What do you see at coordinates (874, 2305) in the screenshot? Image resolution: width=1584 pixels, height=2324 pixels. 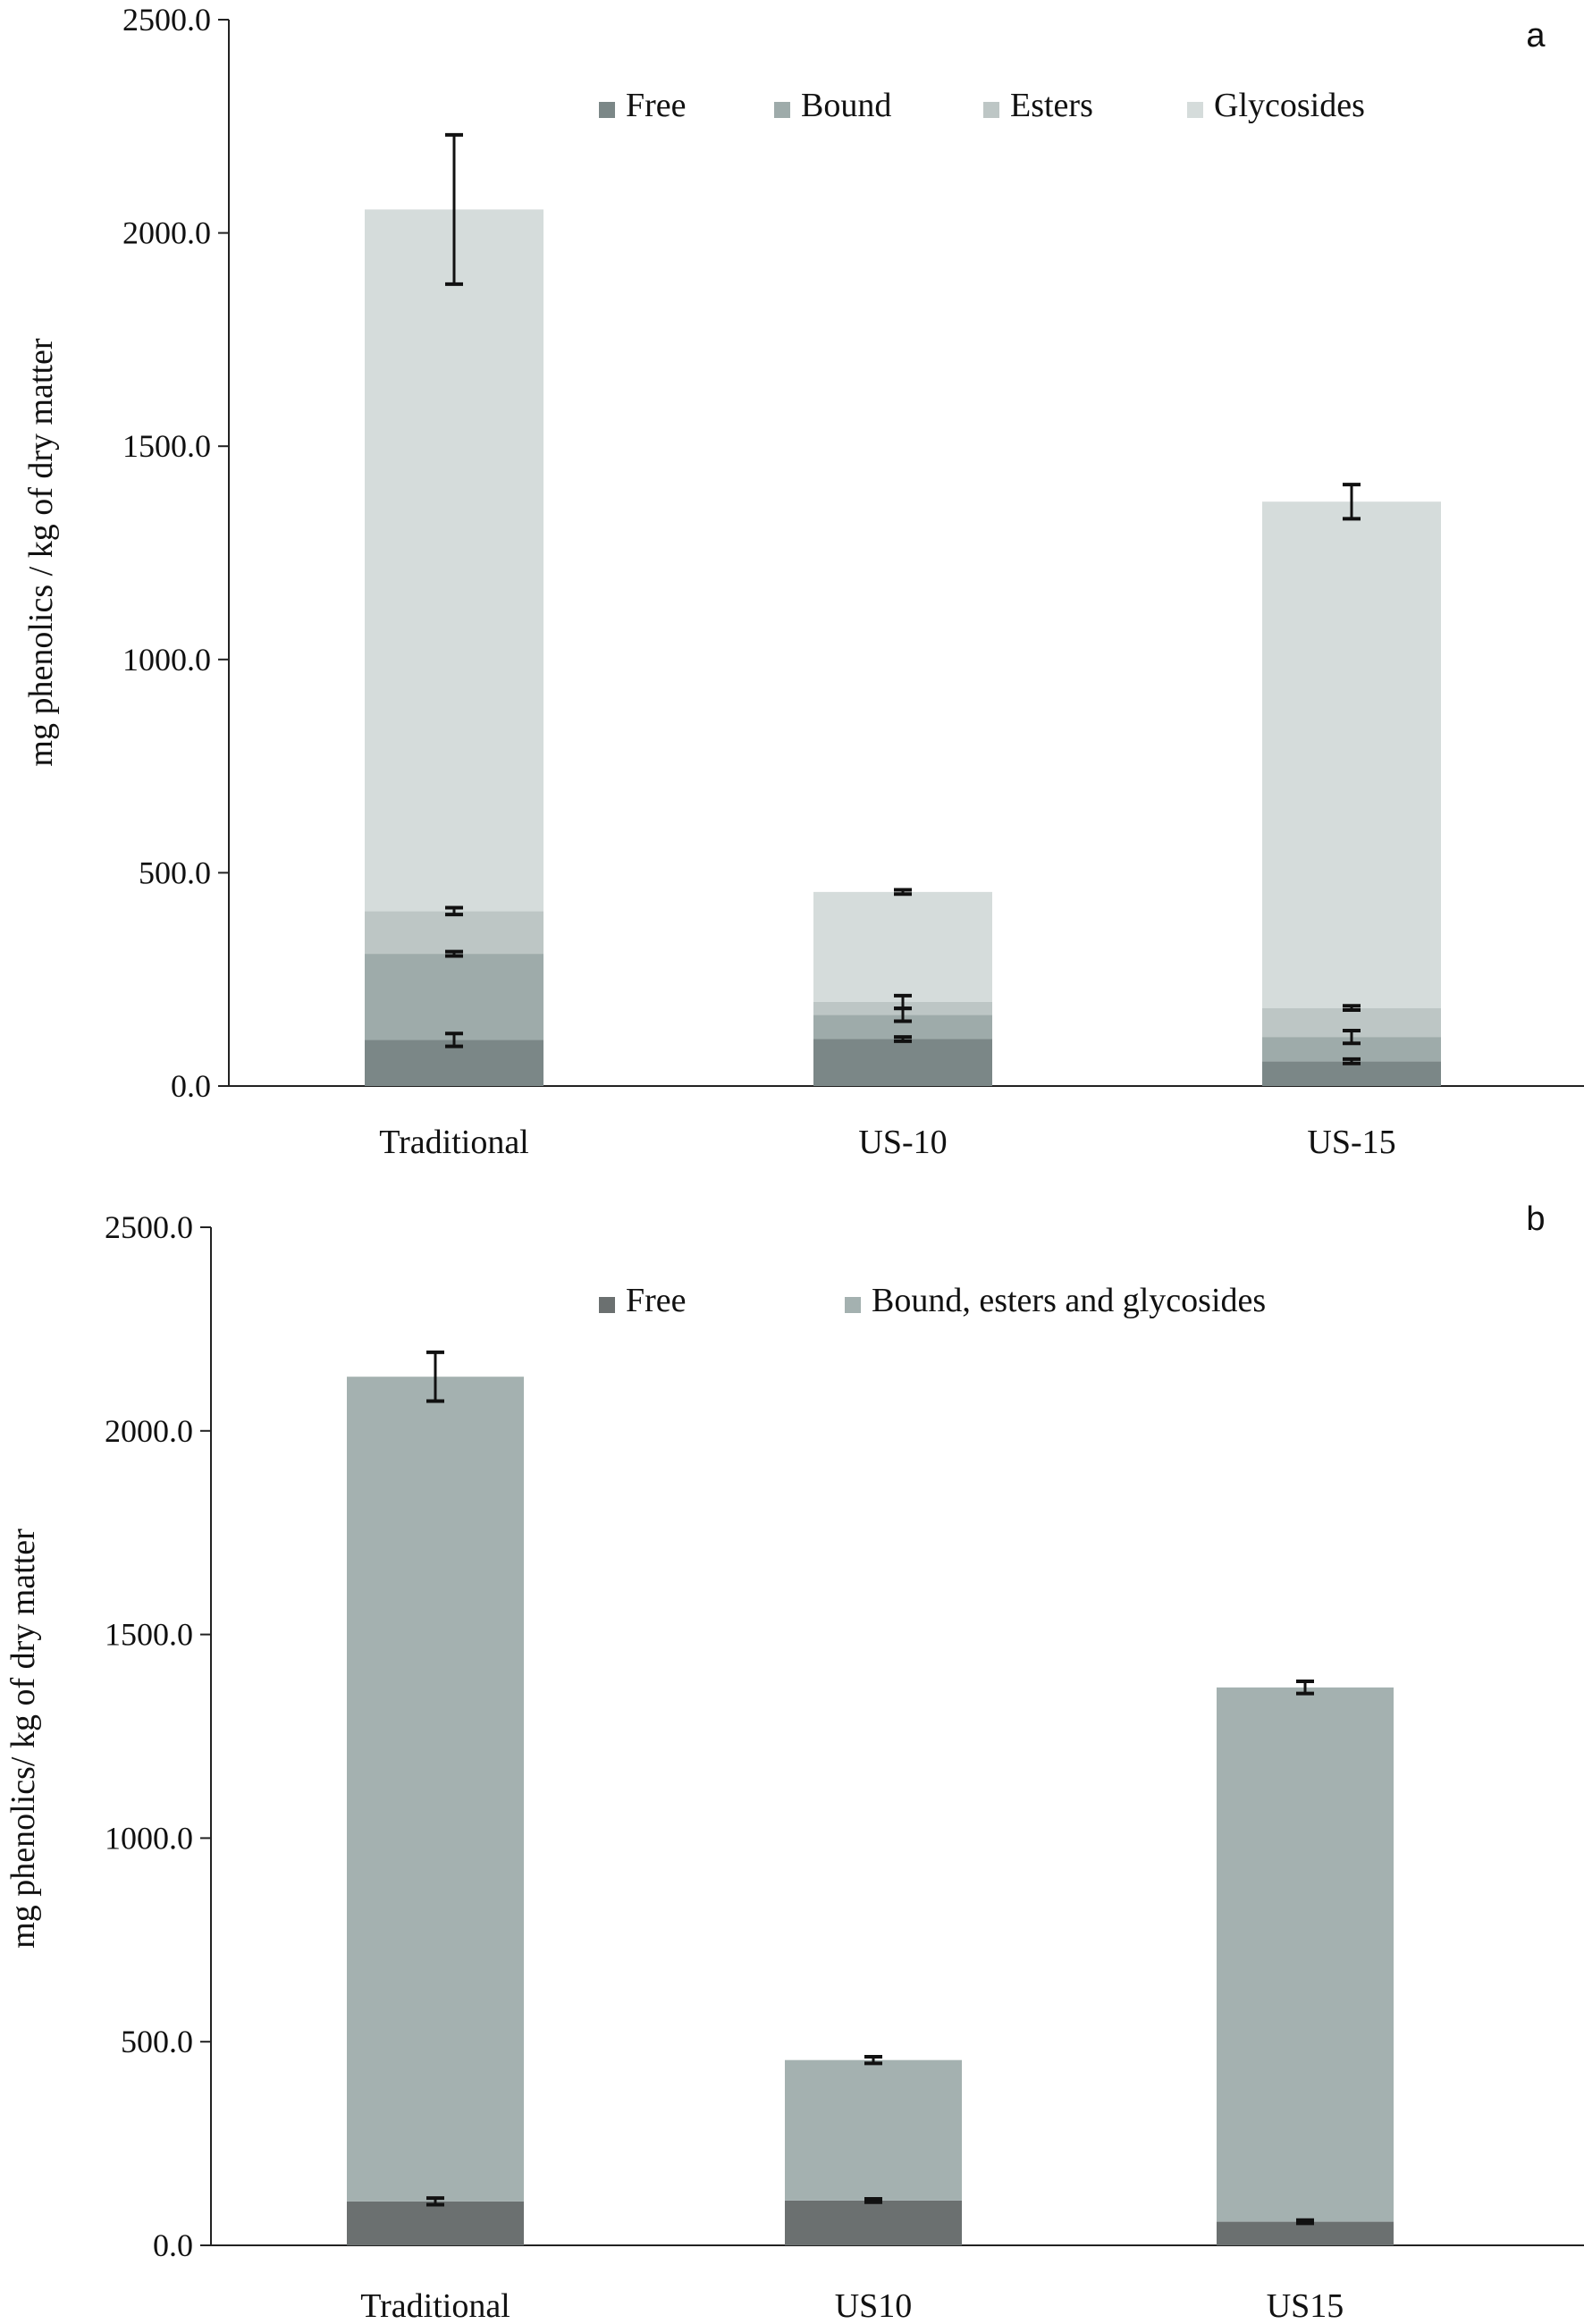 I see `x-category-label: US10` at bounding box center [874, 2305].